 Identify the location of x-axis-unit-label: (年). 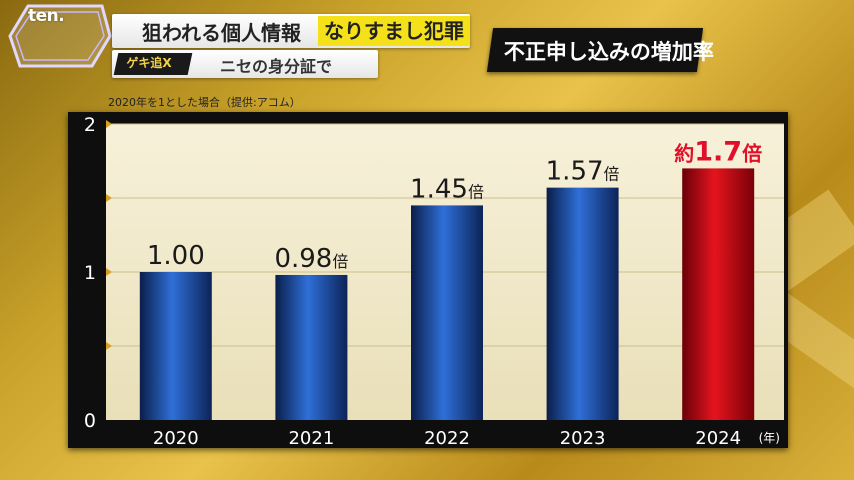
(769, 438).